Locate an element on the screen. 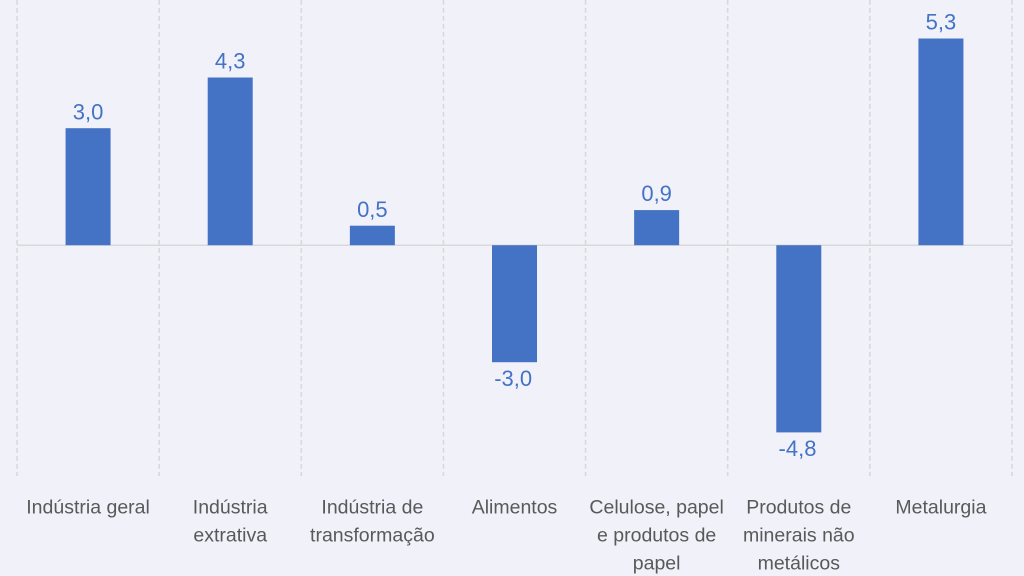 Image resolution: width=1024 pixels, height=576 pixels. svg-text: -3,0 is located at coordinates (513, 378).